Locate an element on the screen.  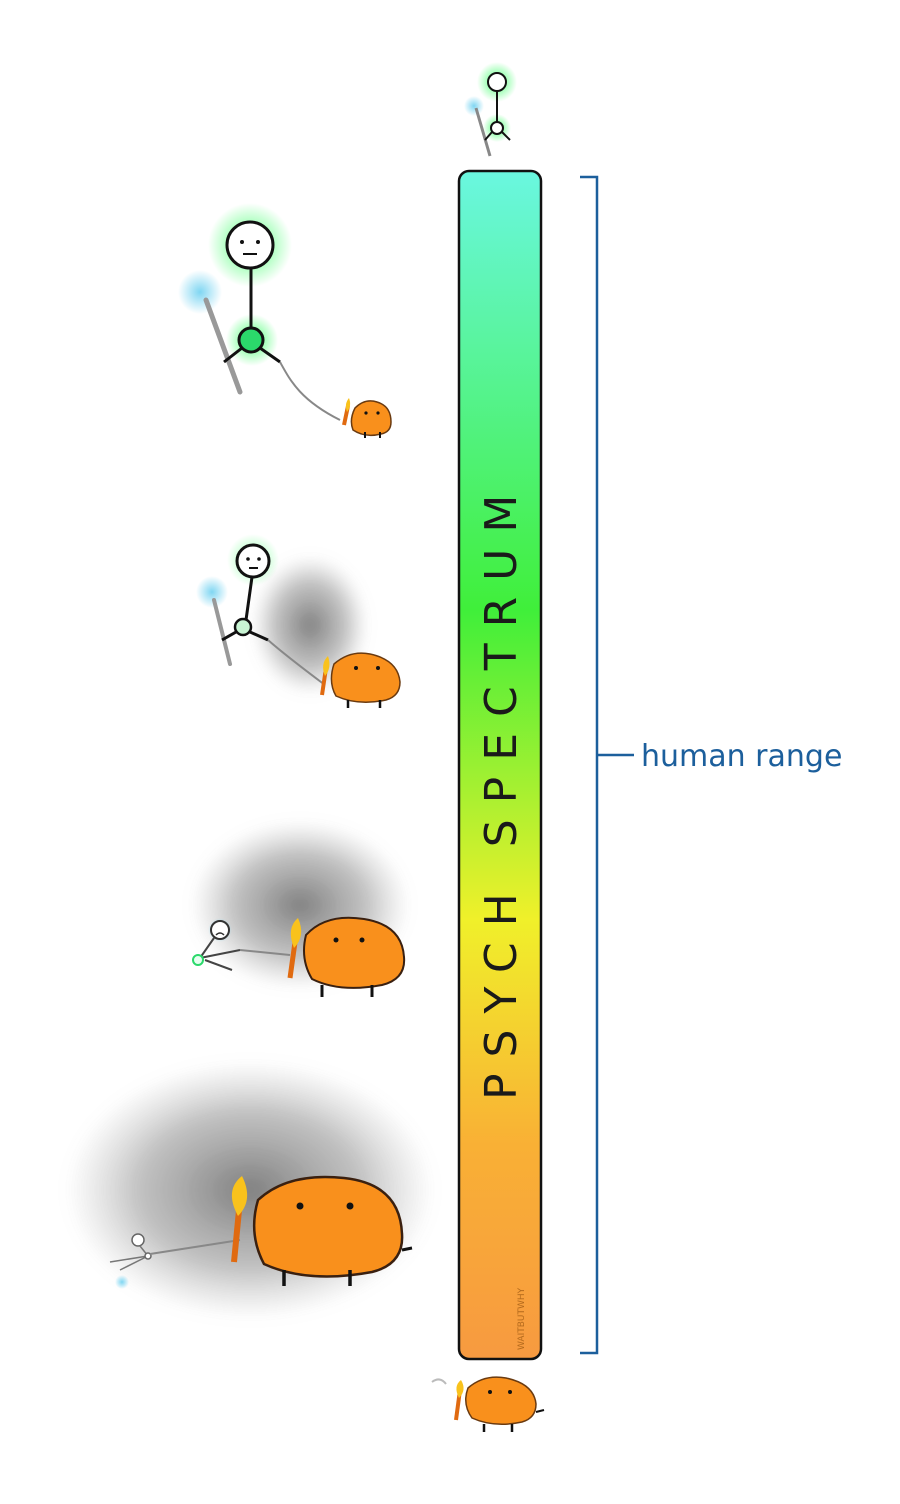
human-range-label: human range is located at coordinates (741, 756).